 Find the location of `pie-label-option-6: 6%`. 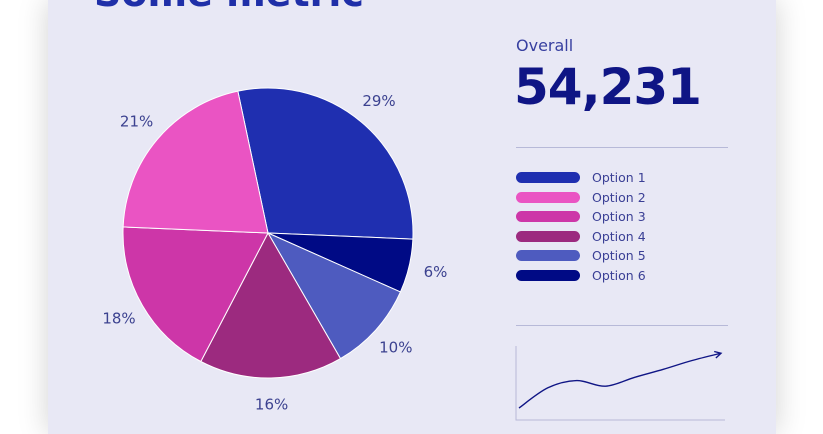

pie-label-option-6: 6% is located at coordinates (436, 272).